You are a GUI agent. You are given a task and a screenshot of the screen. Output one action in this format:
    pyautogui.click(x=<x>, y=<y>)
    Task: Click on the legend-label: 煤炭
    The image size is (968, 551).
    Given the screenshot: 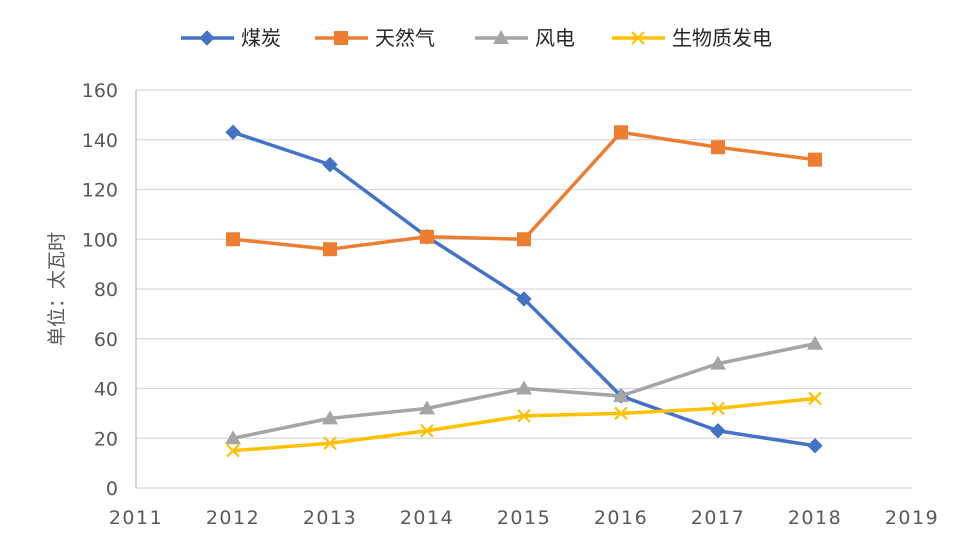 What is the action you would take?
    pyautogui.click(x=261, y=38)
    